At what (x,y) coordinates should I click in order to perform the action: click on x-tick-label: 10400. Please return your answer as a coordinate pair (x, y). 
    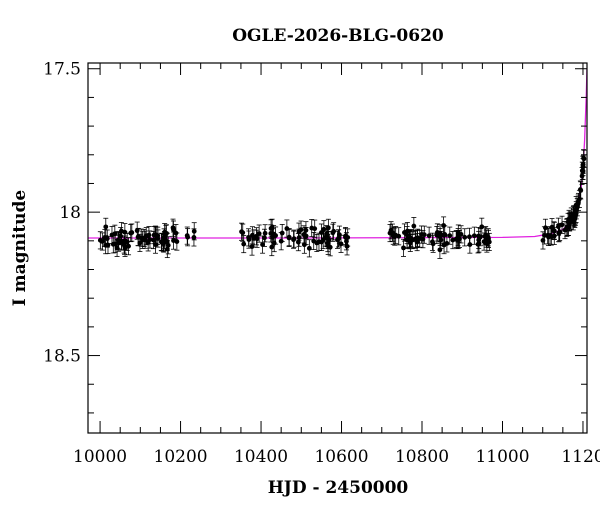
    Looking at the image, I should click on (261, 457).